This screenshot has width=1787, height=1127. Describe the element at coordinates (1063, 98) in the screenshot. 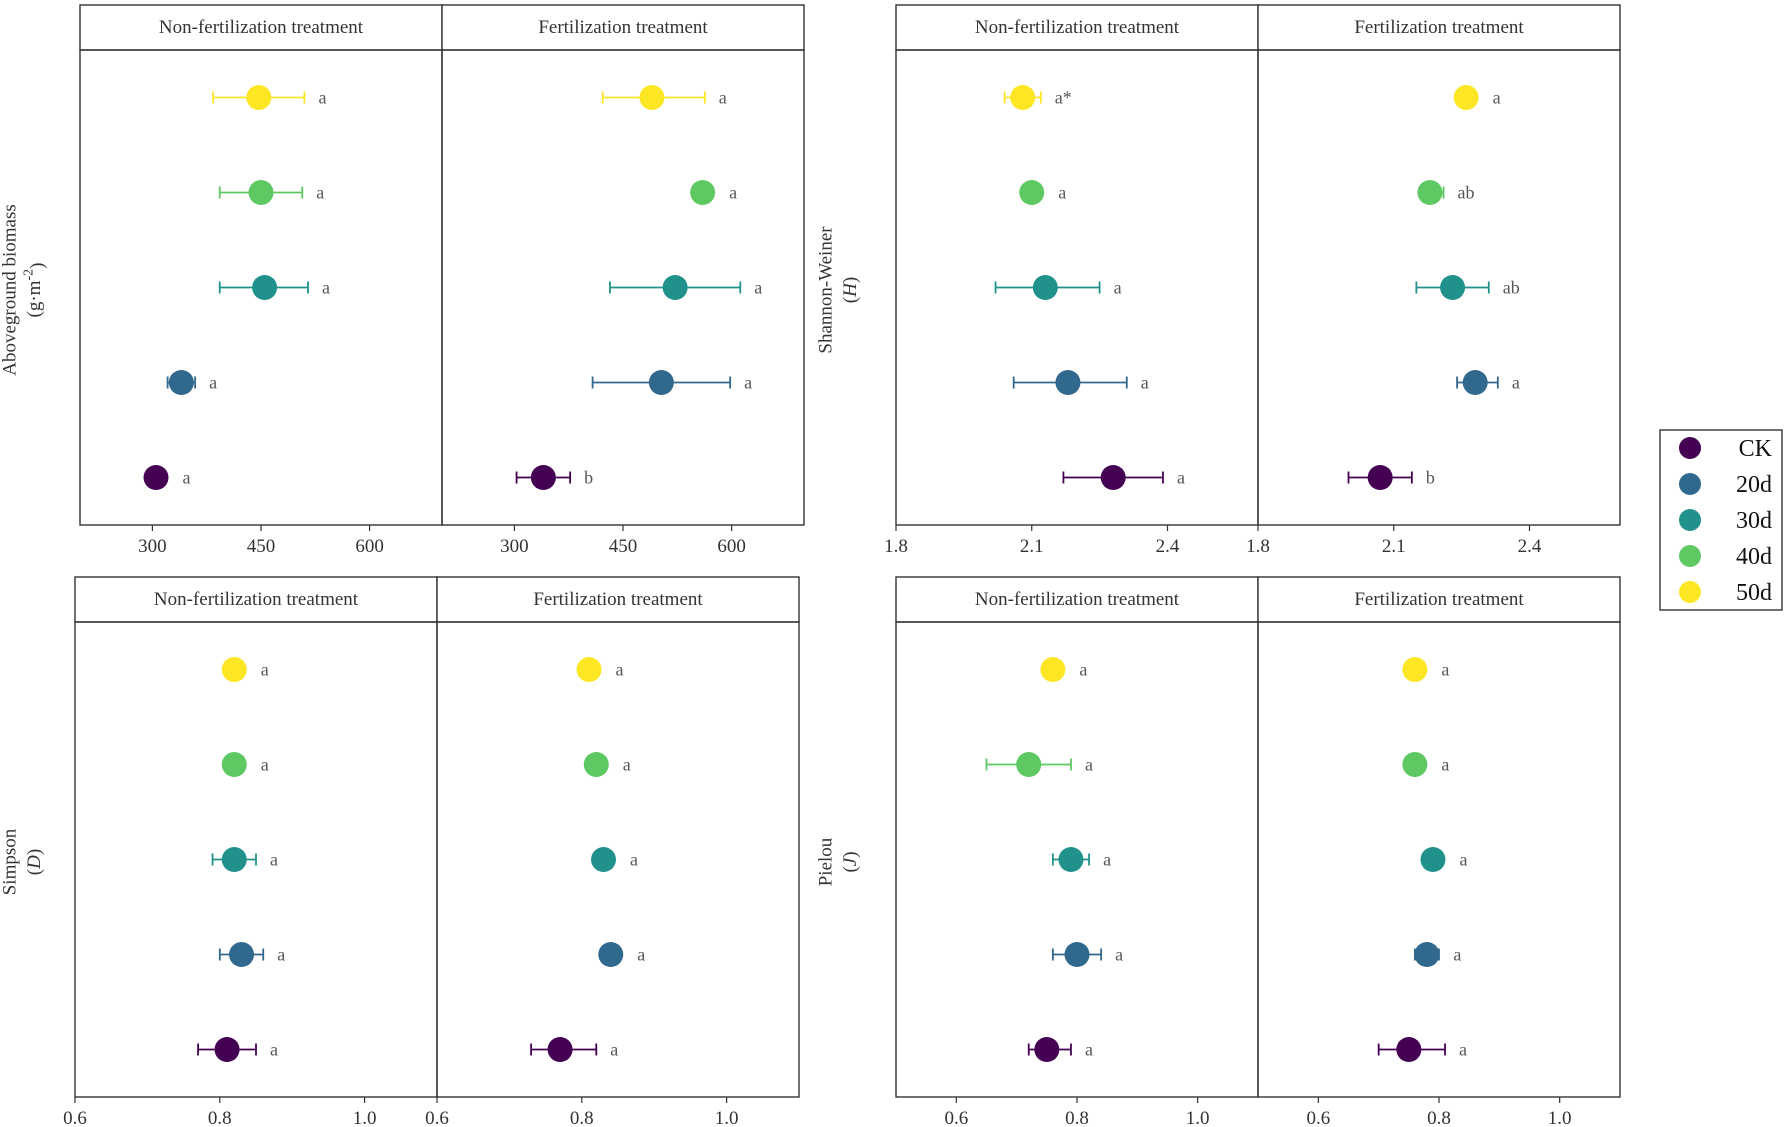

I see `significance-letter: a*` at that location.